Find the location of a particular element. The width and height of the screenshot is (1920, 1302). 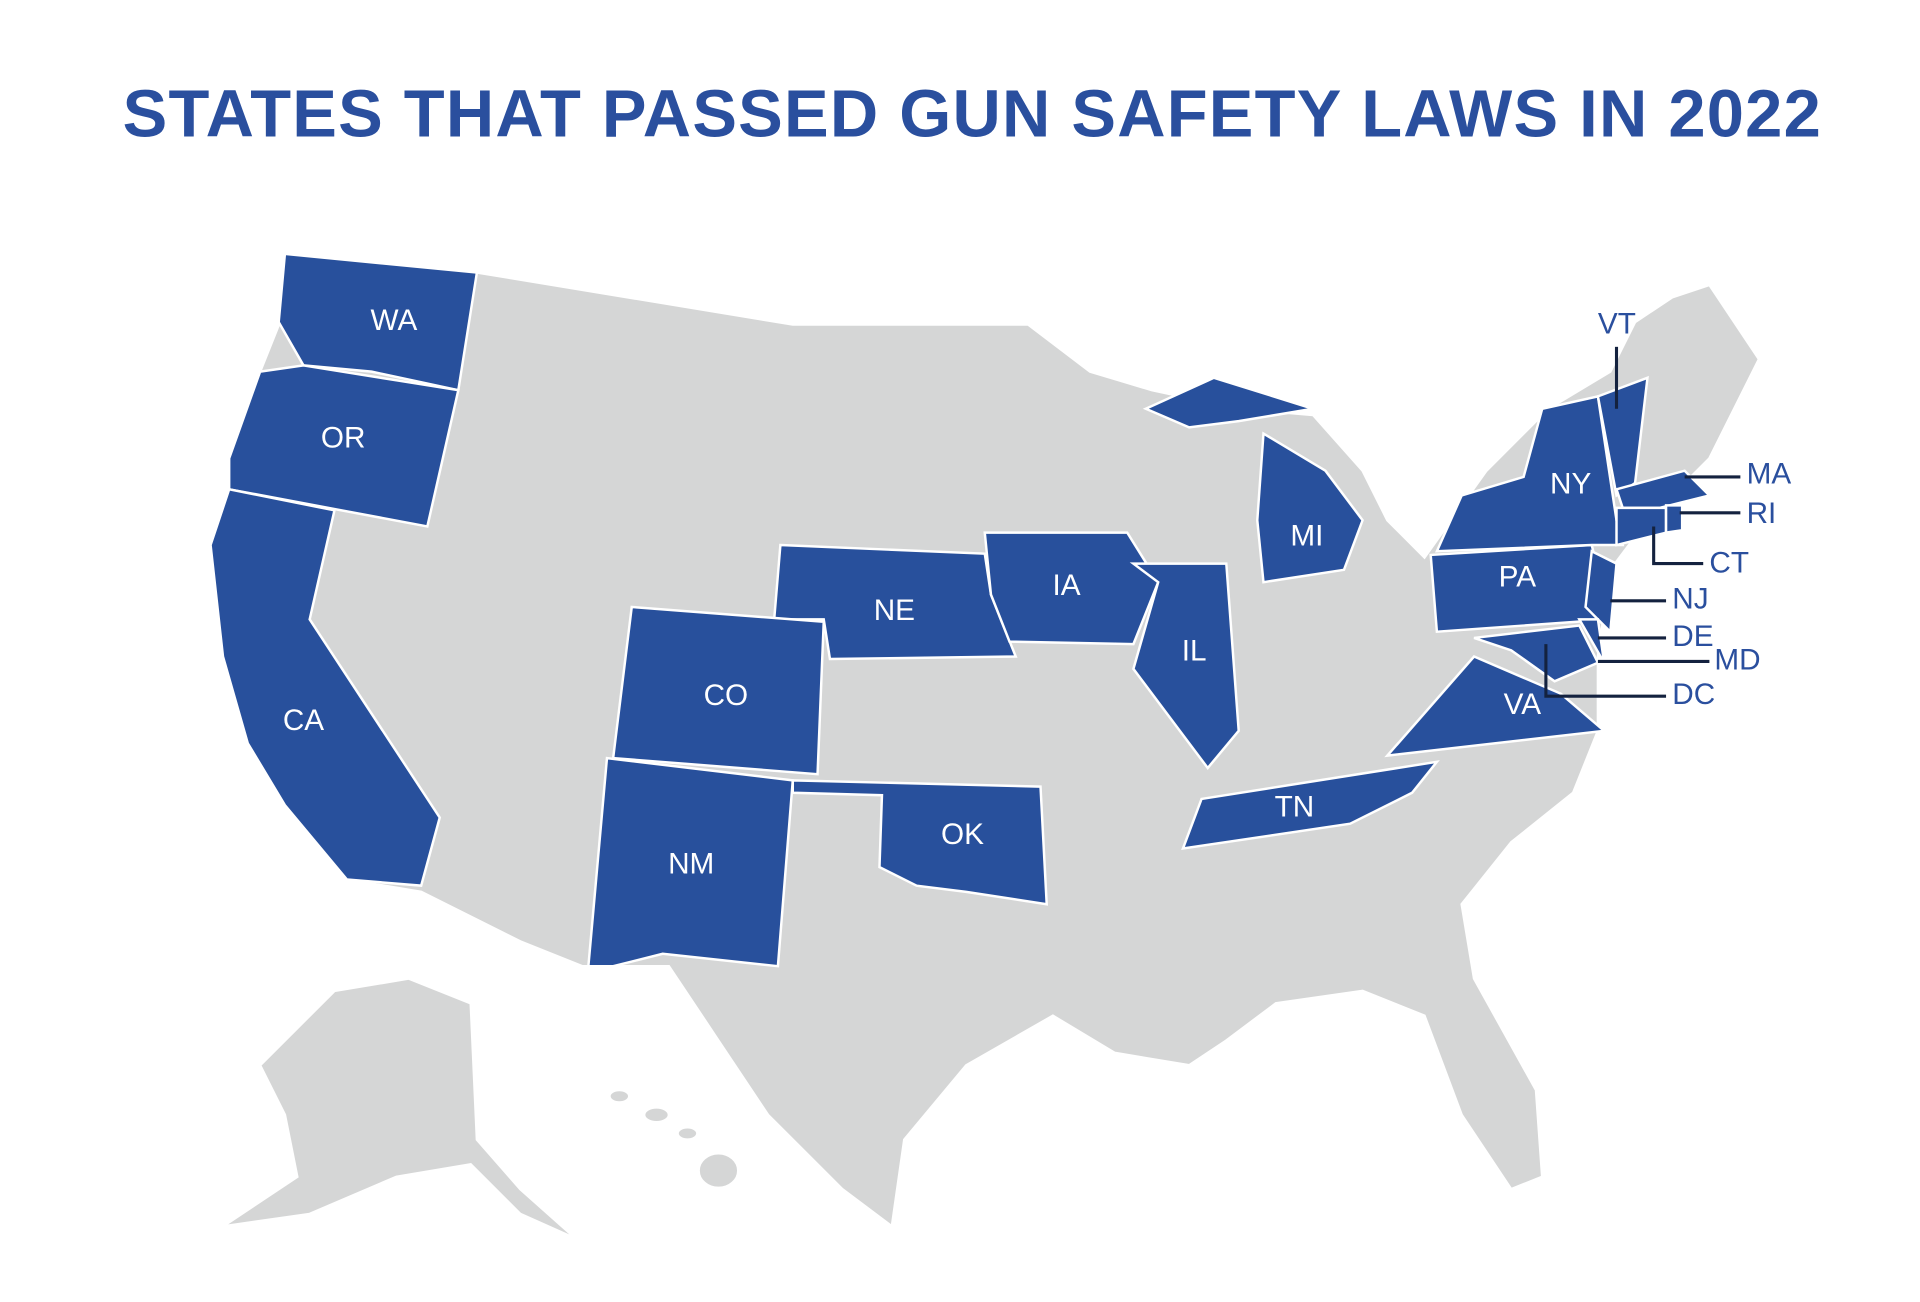

callout-label: VT is located at coordinates (1617, 324).